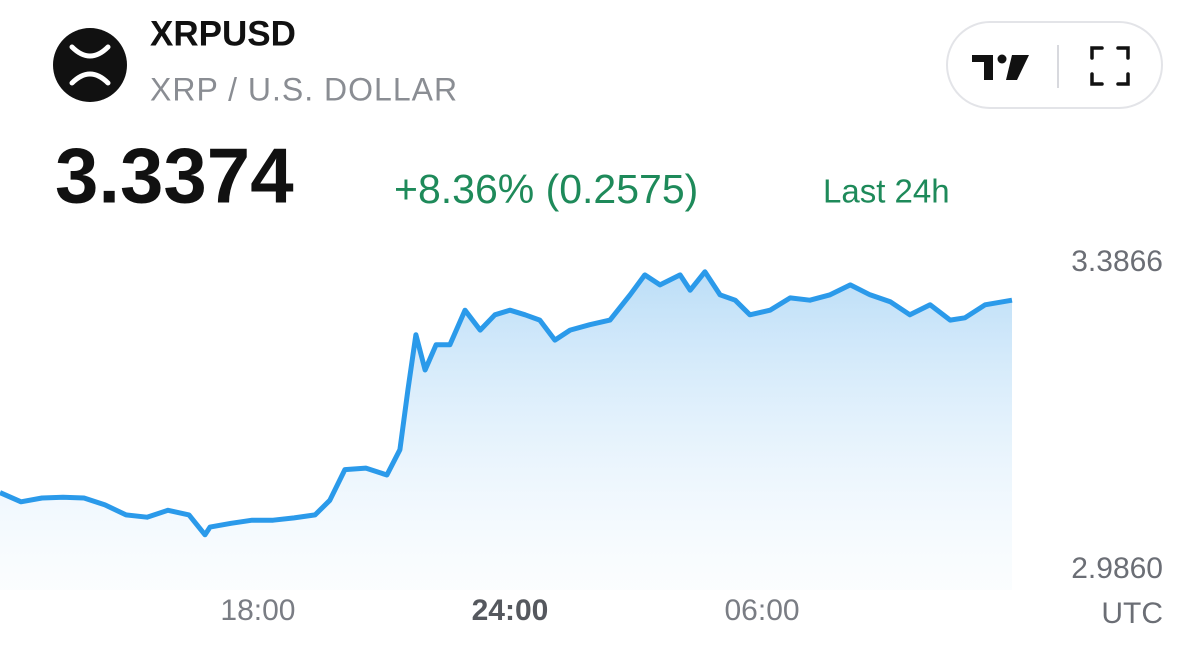 The image size is (1200, 665). What do you see at coordinates (1132, 613) in the screenshot?
I see `x-unit-label: UTC` at bounding box center [1132, 613].